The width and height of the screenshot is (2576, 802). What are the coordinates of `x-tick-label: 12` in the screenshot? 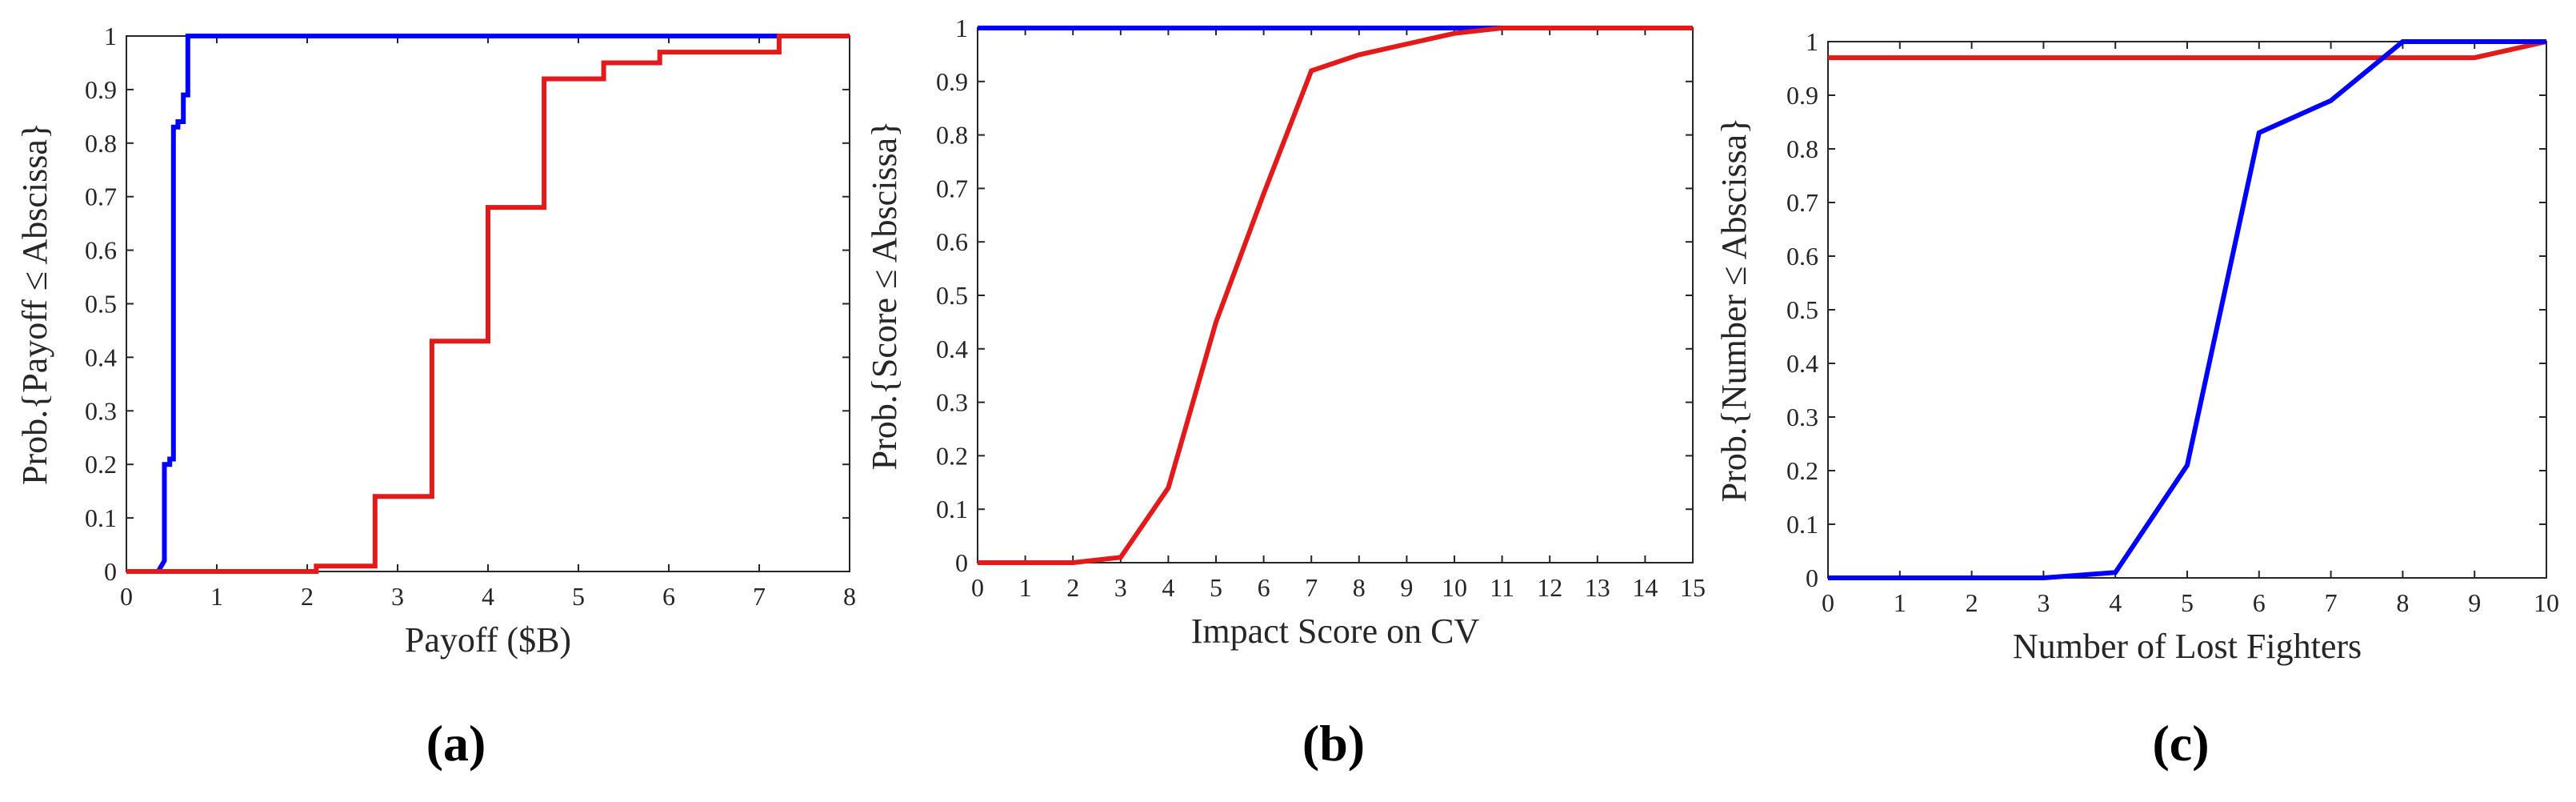 It's located at (1549, 587).